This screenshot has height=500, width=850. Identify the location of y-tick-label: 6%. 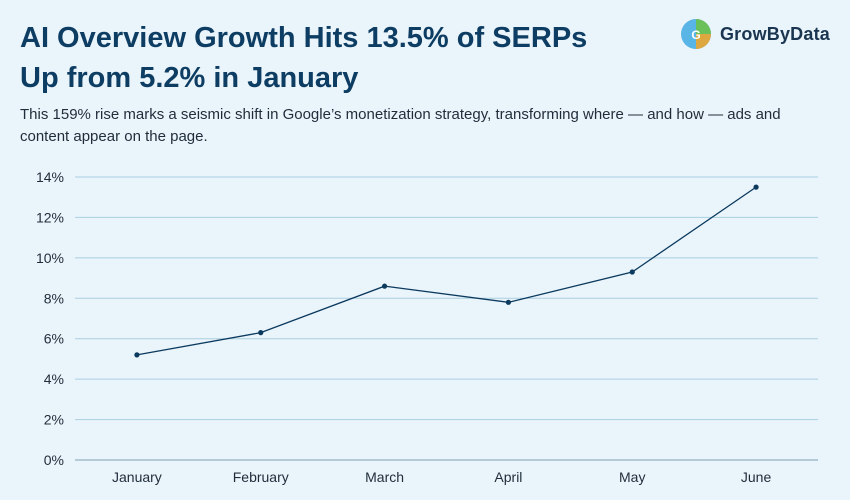
(54, 339).